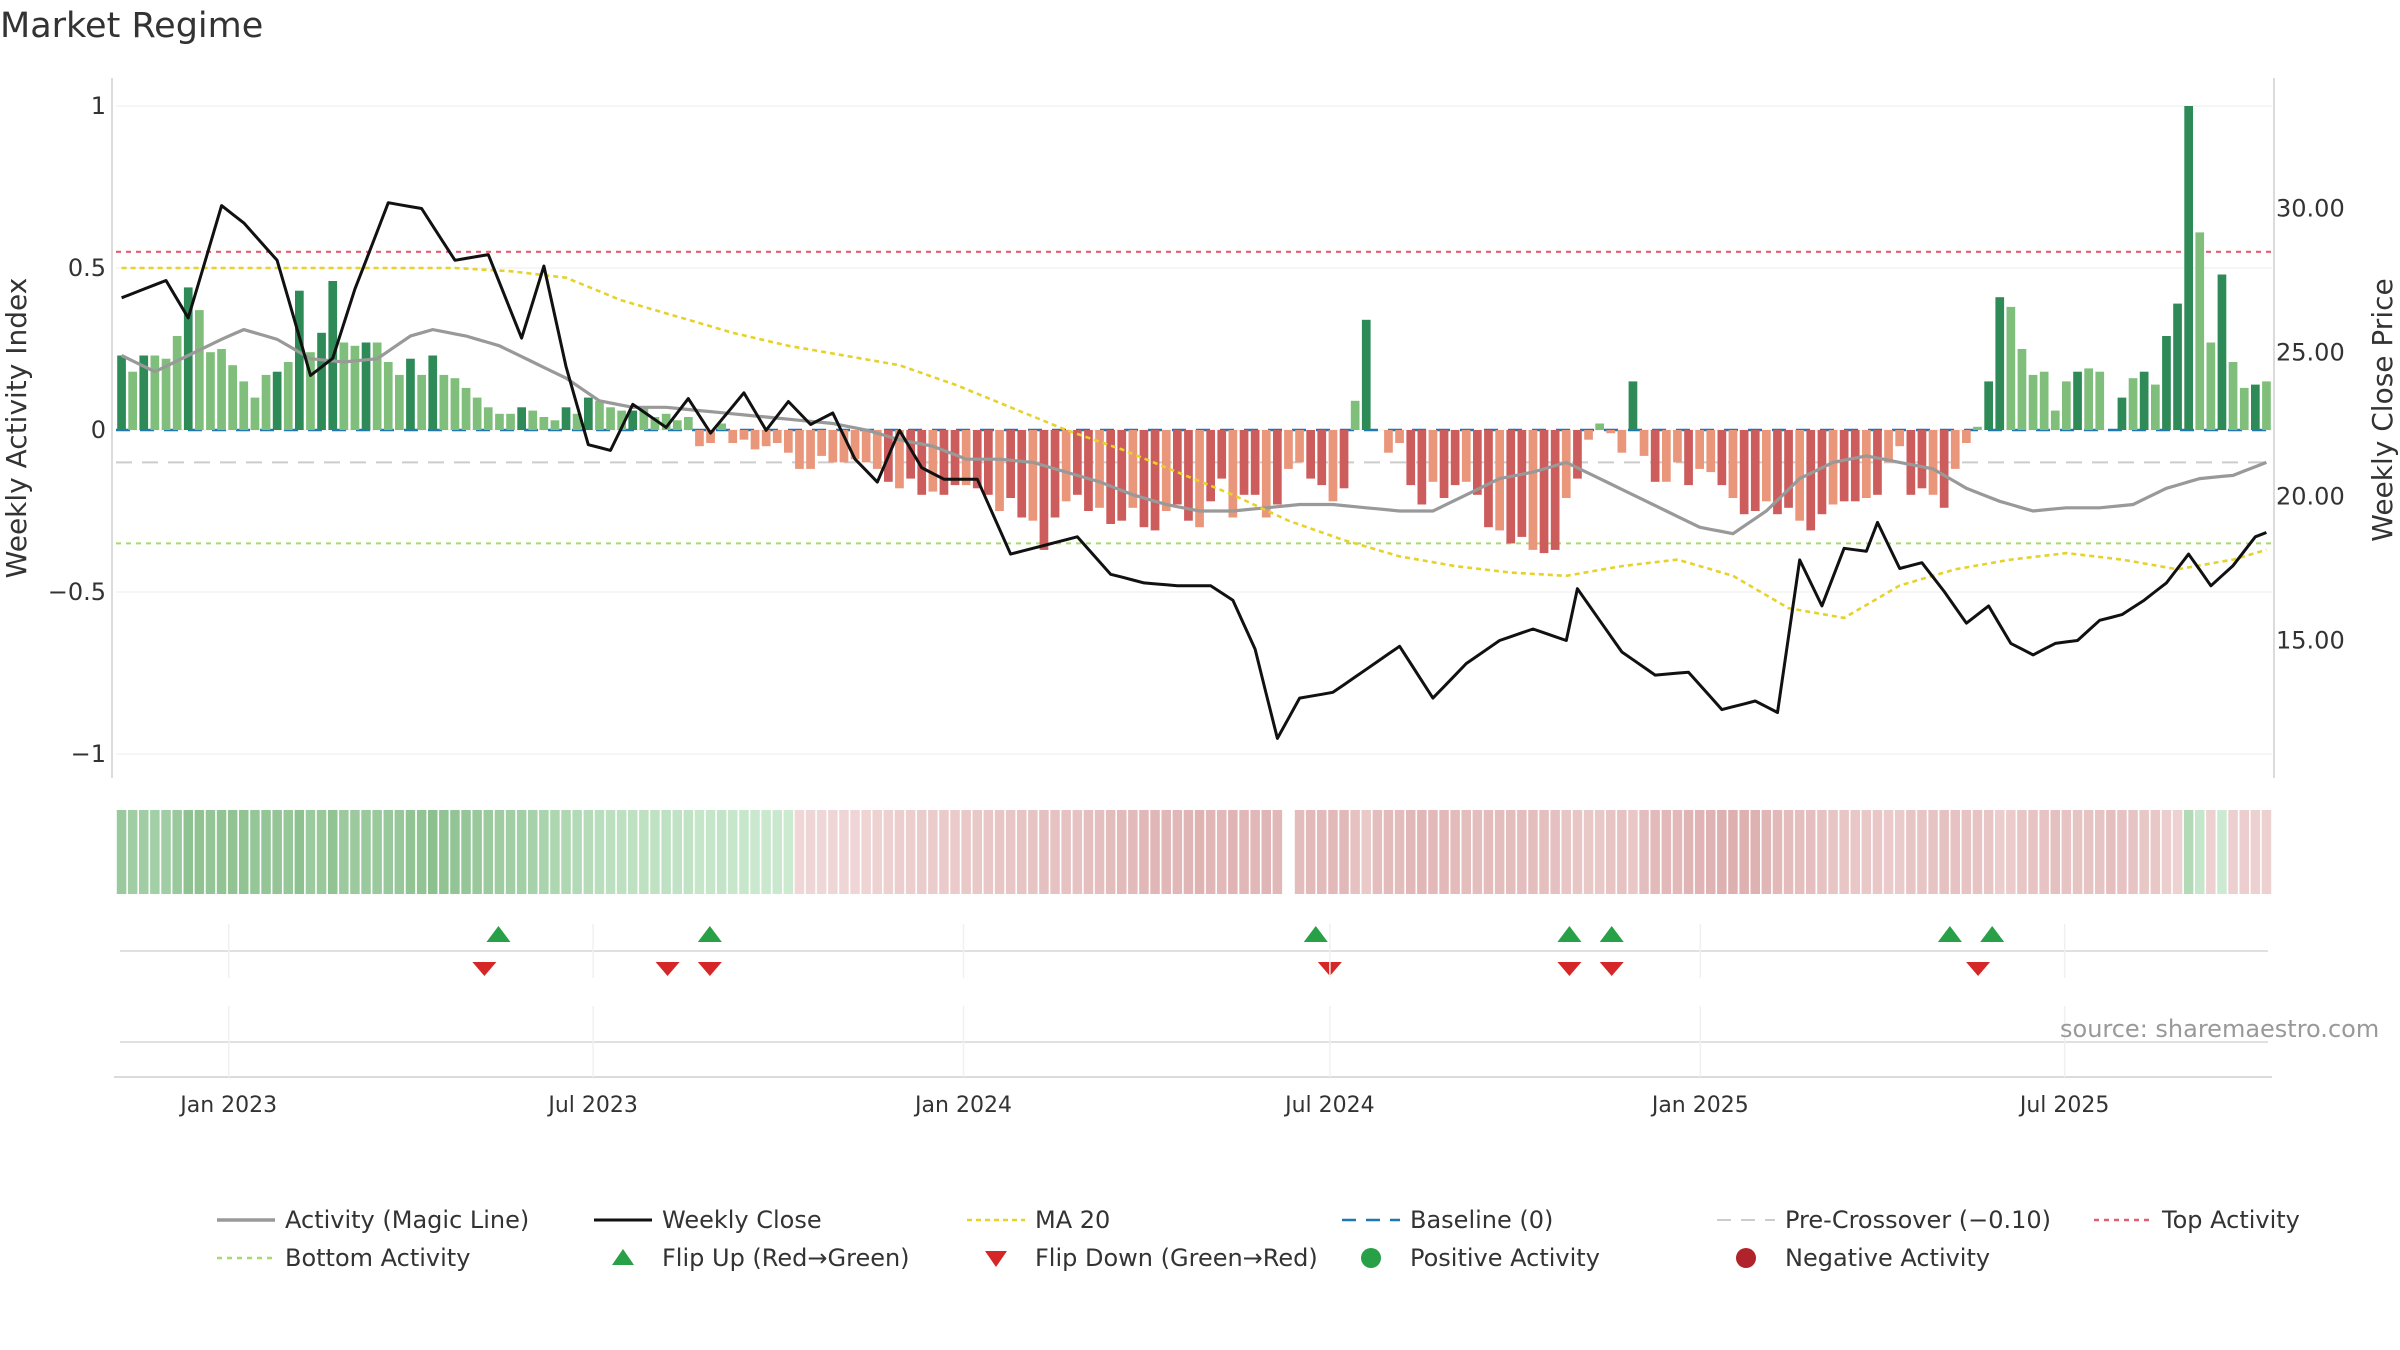  What do you see at coordinates (246, 1258) in the screenshot?
I see `bottom-legend-symbol` at bounding box center [246, 1258].